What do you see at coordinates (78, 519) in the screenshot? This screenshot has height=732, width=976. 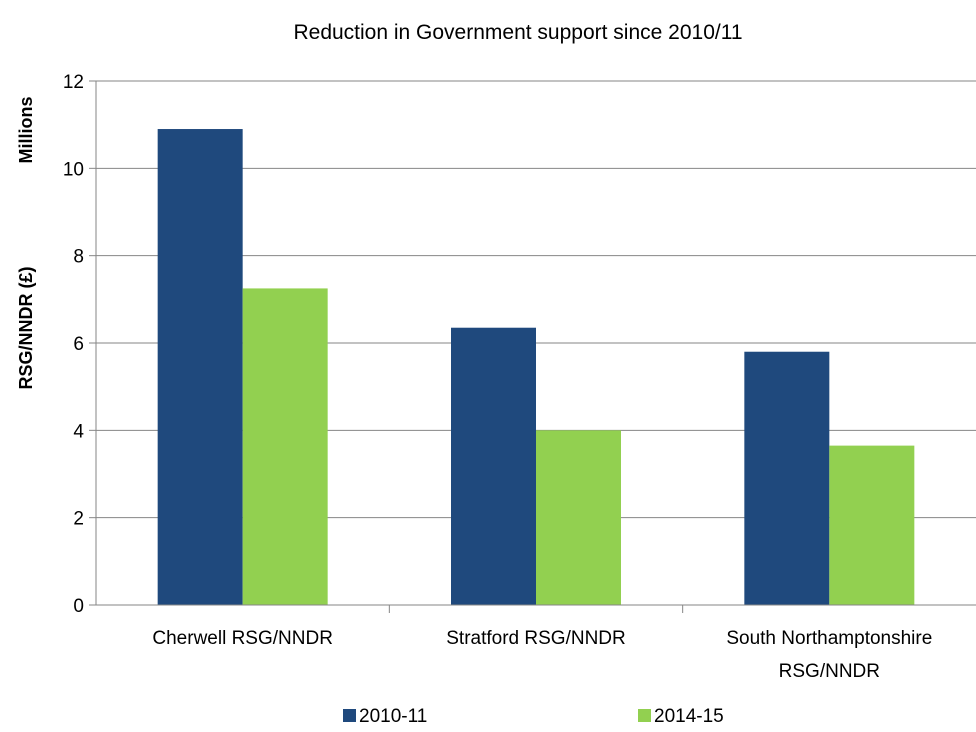 I see `y-tick-label: 2` at bounding box center [78, 519].